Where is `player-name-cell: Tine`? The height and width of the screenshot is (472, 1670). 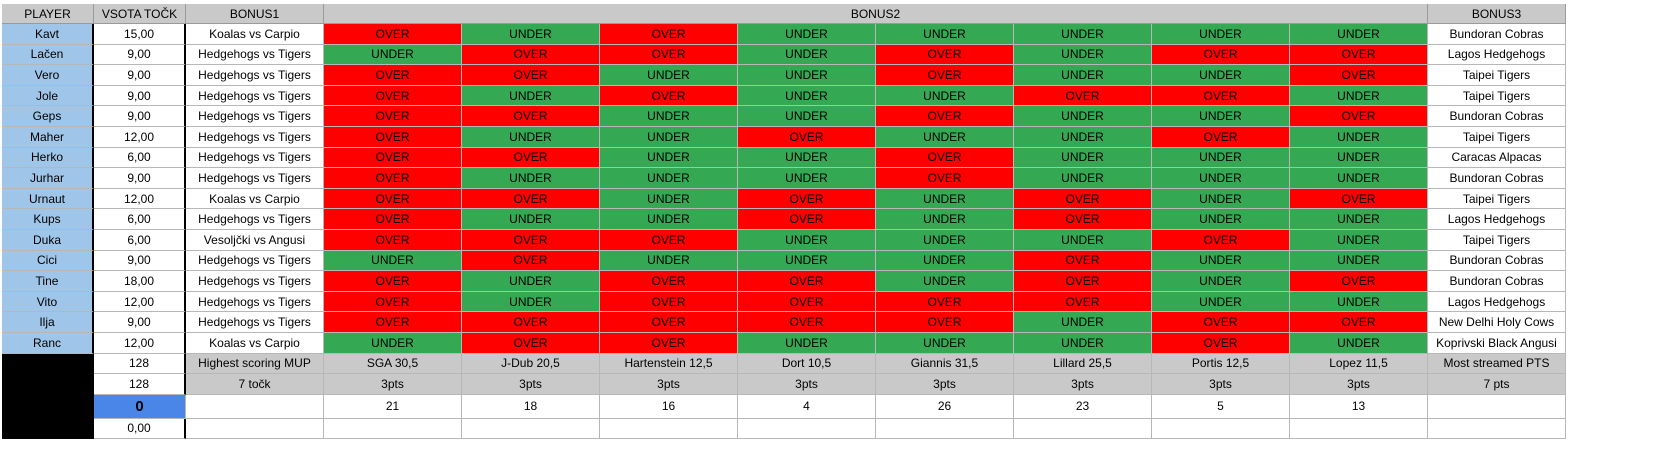 player-name-cell: Tine is located at coordinates (48, 281).